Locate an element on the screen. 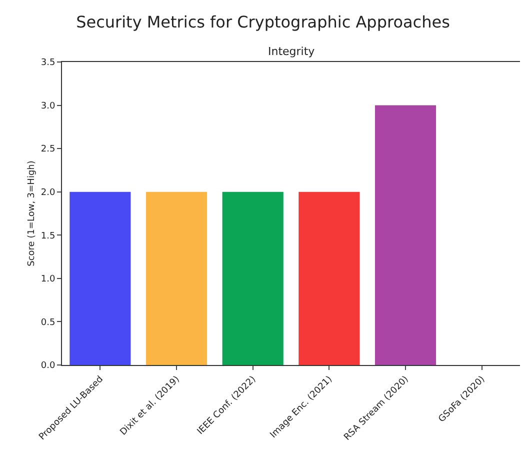  y-tick-label: 1.5 is located at coordinates (48, 236).